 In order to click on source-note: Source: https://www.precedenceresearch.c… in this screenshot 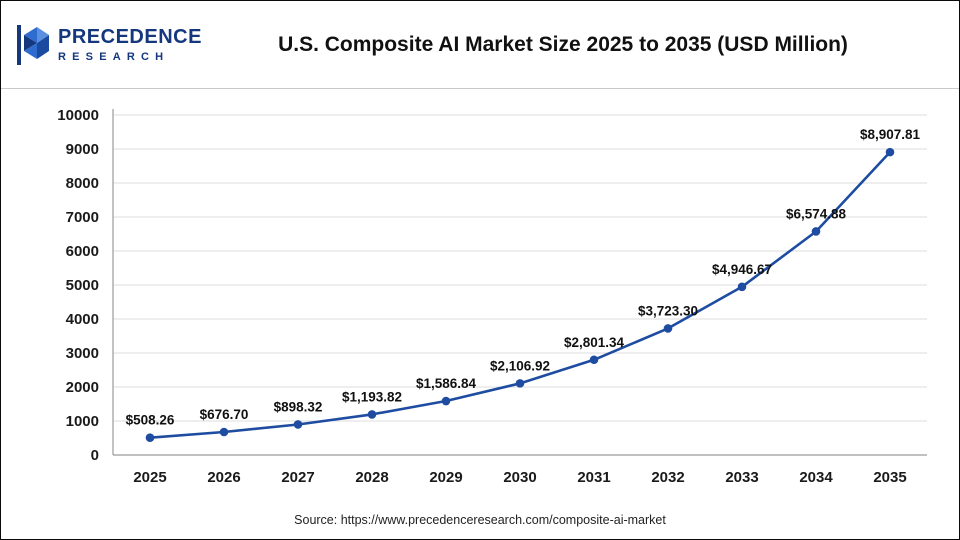, I will do `click(480, 520)`.